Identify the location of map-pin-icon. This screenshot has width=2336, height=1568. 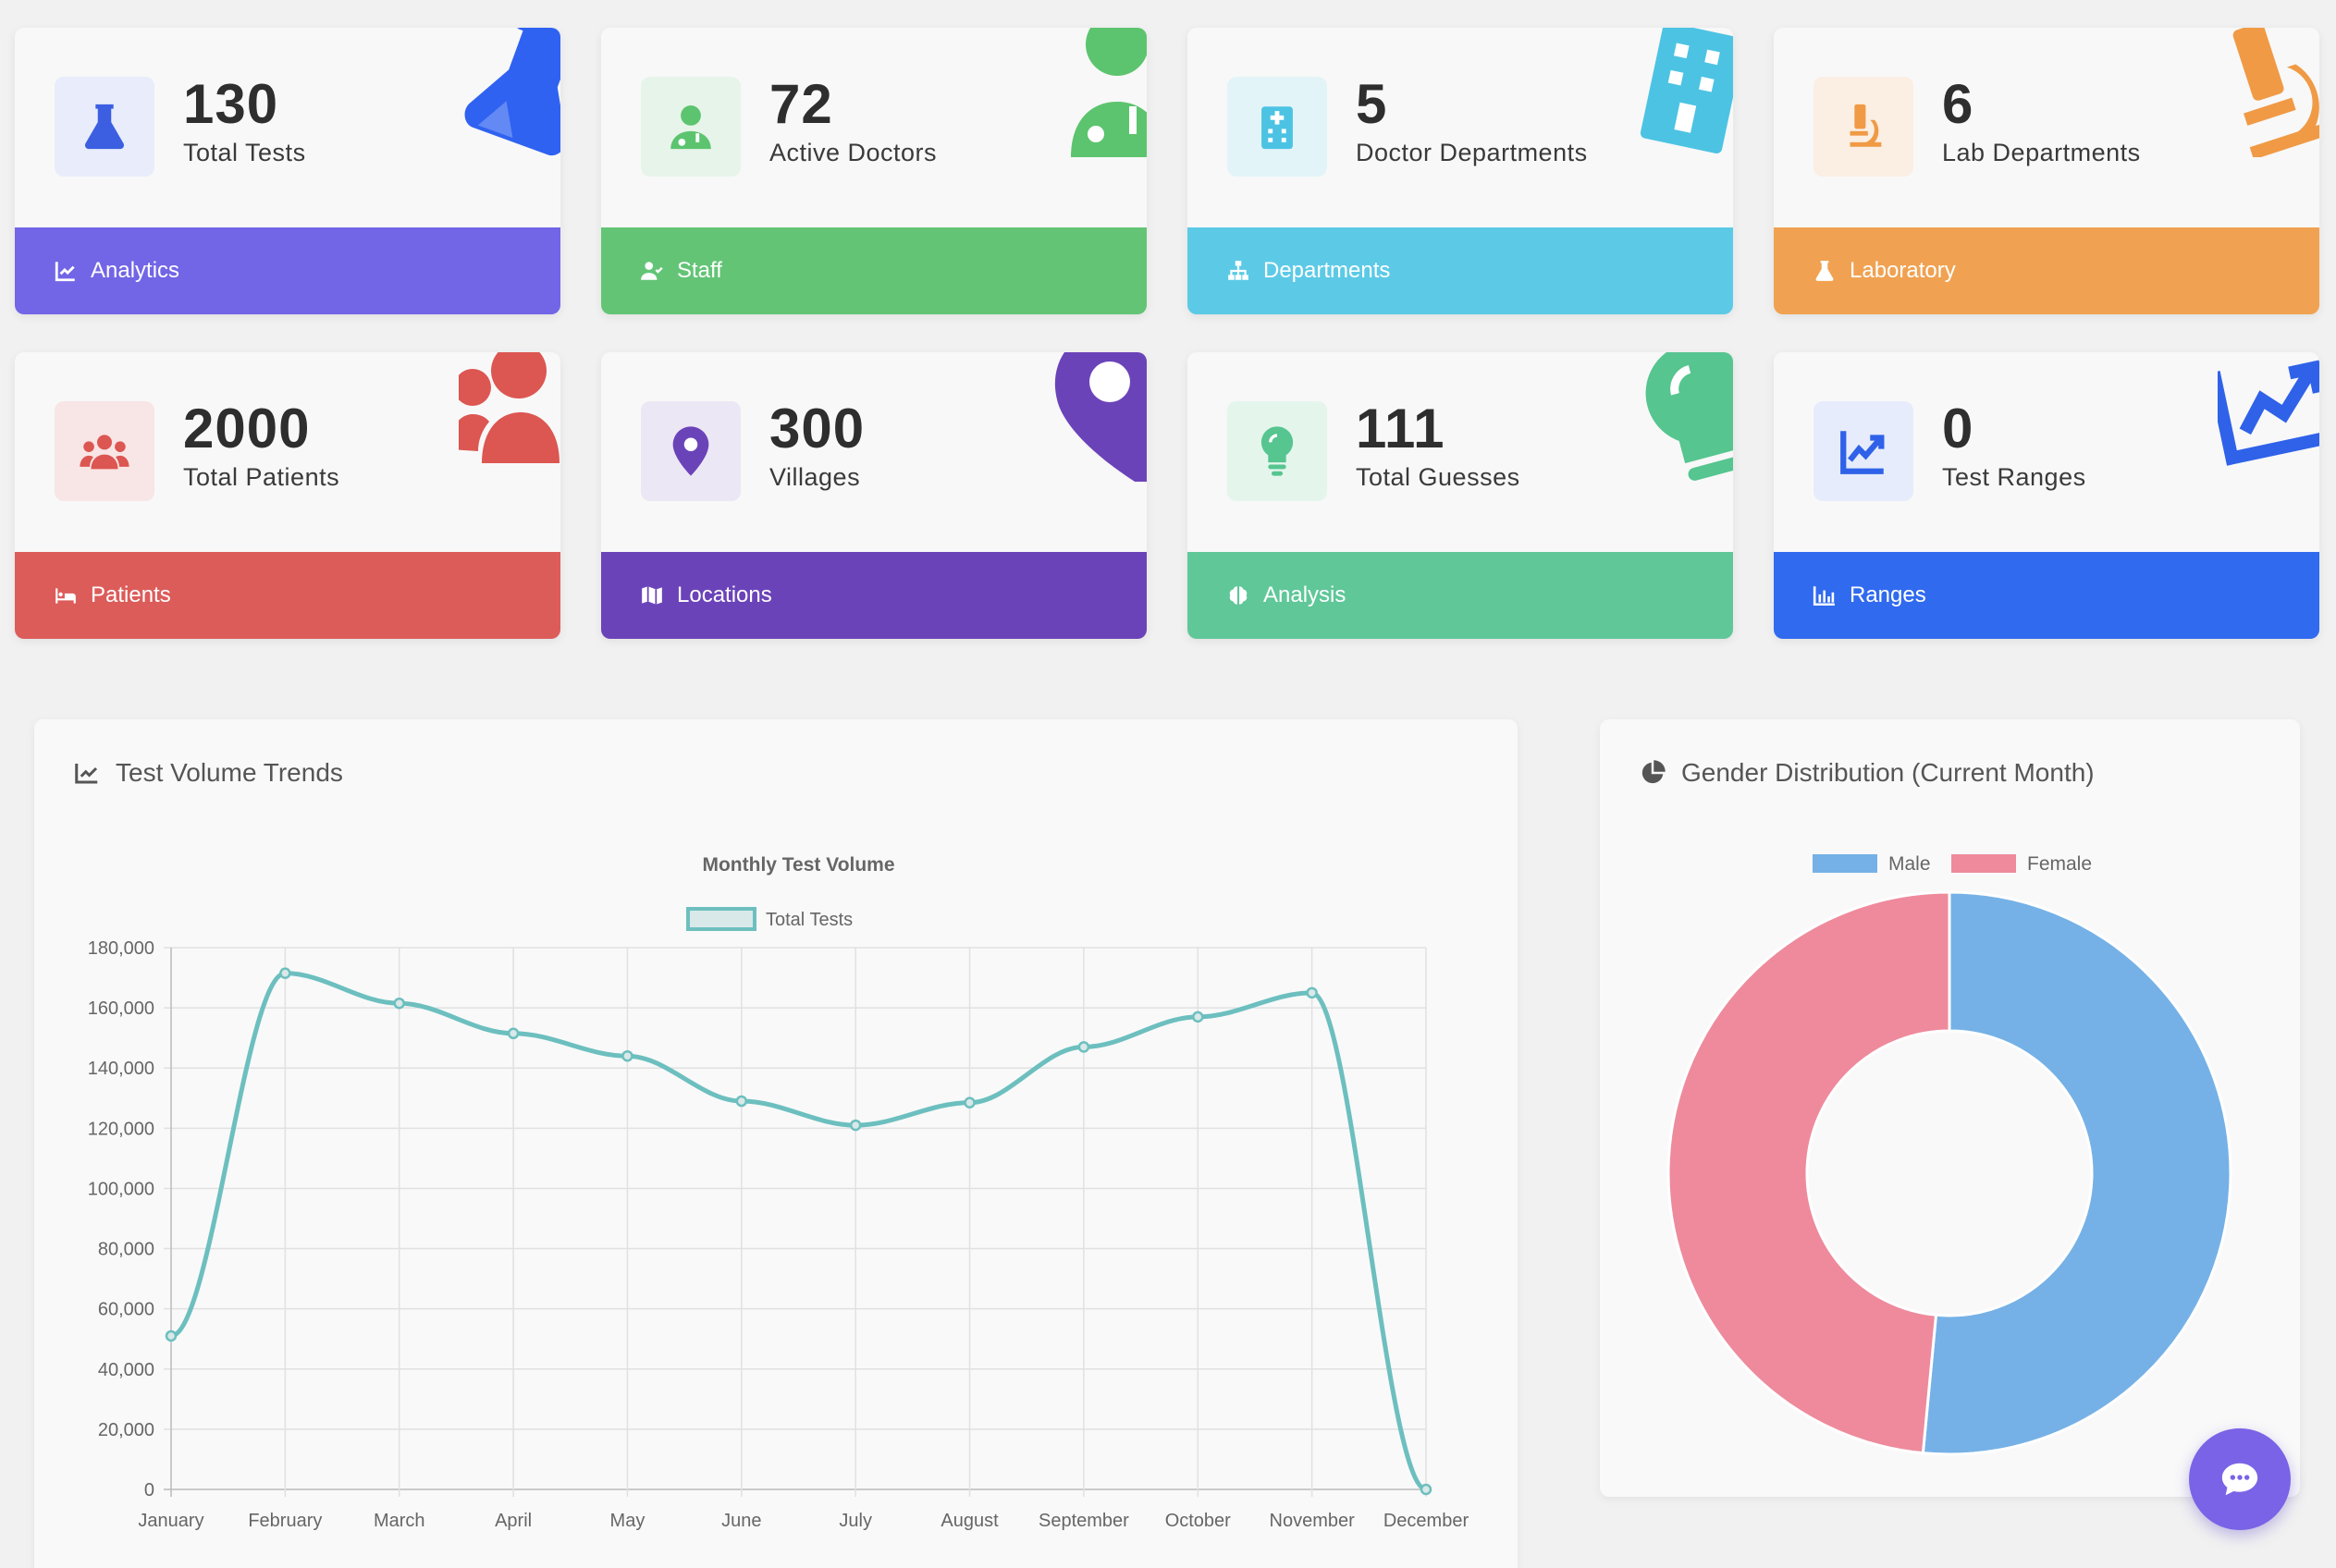
(691, 451).